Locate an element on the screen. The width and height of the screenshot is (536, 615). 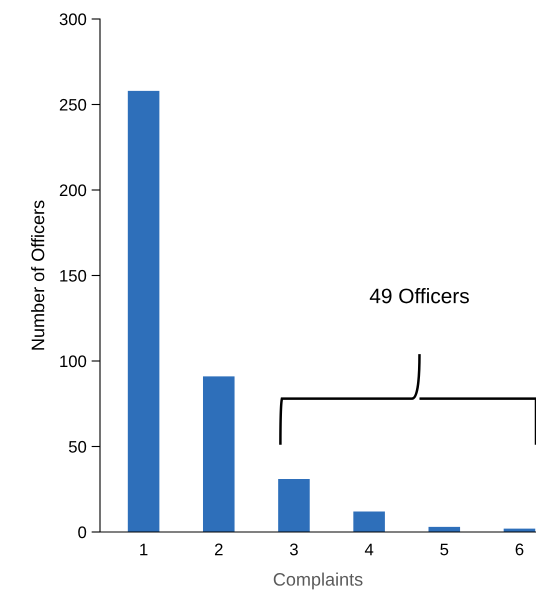
y-tick-label: 250 is located at coordinates (73, 104).